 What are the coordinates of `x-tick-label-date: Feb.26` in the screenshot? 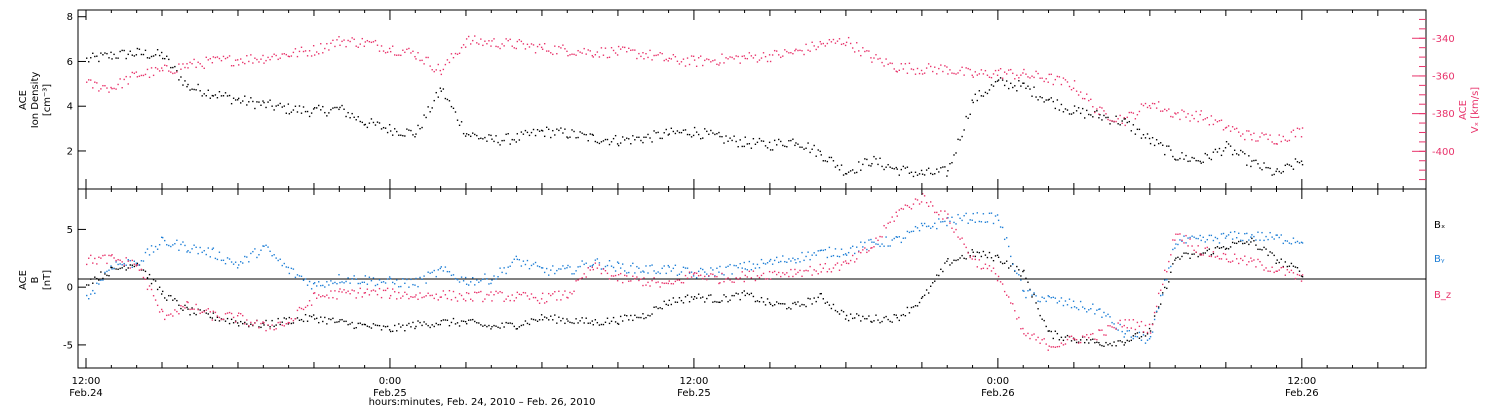 It's located at (1302, 393).